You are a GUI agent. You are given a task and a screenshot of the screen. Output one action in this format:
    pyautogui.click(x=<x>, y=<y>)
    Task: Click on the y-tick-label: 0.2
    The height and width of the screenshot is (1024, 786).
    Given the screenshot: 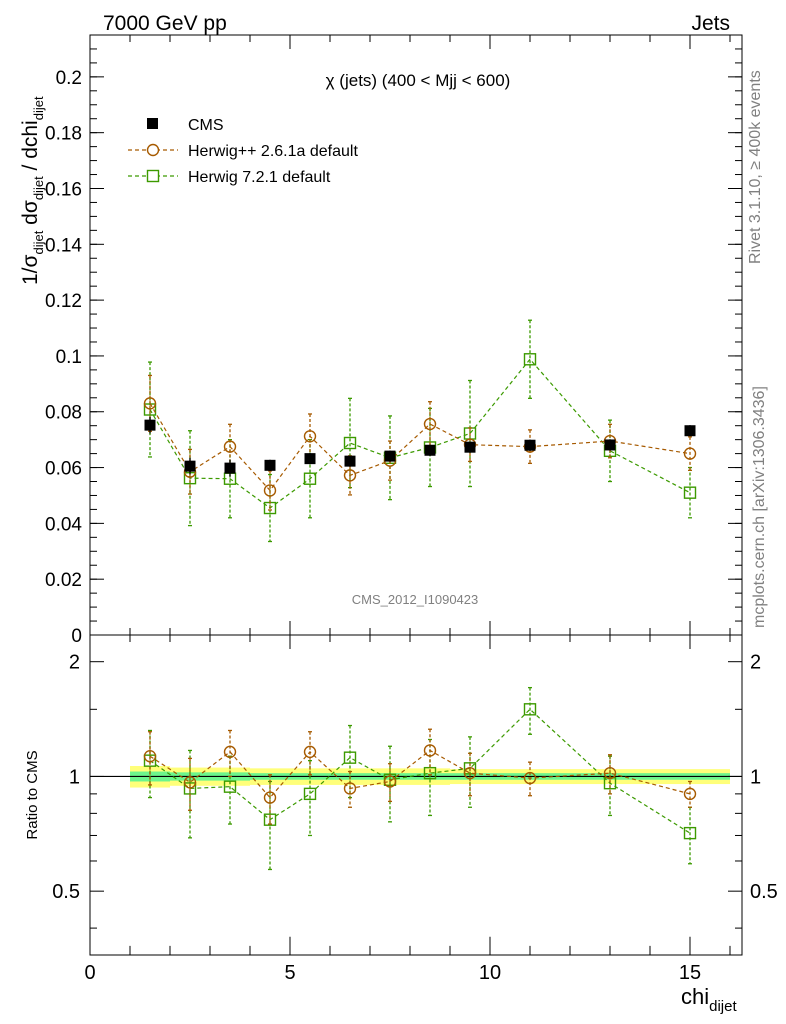 What is the action you would take?
    pyautogui.click(x=69, y=78)
    